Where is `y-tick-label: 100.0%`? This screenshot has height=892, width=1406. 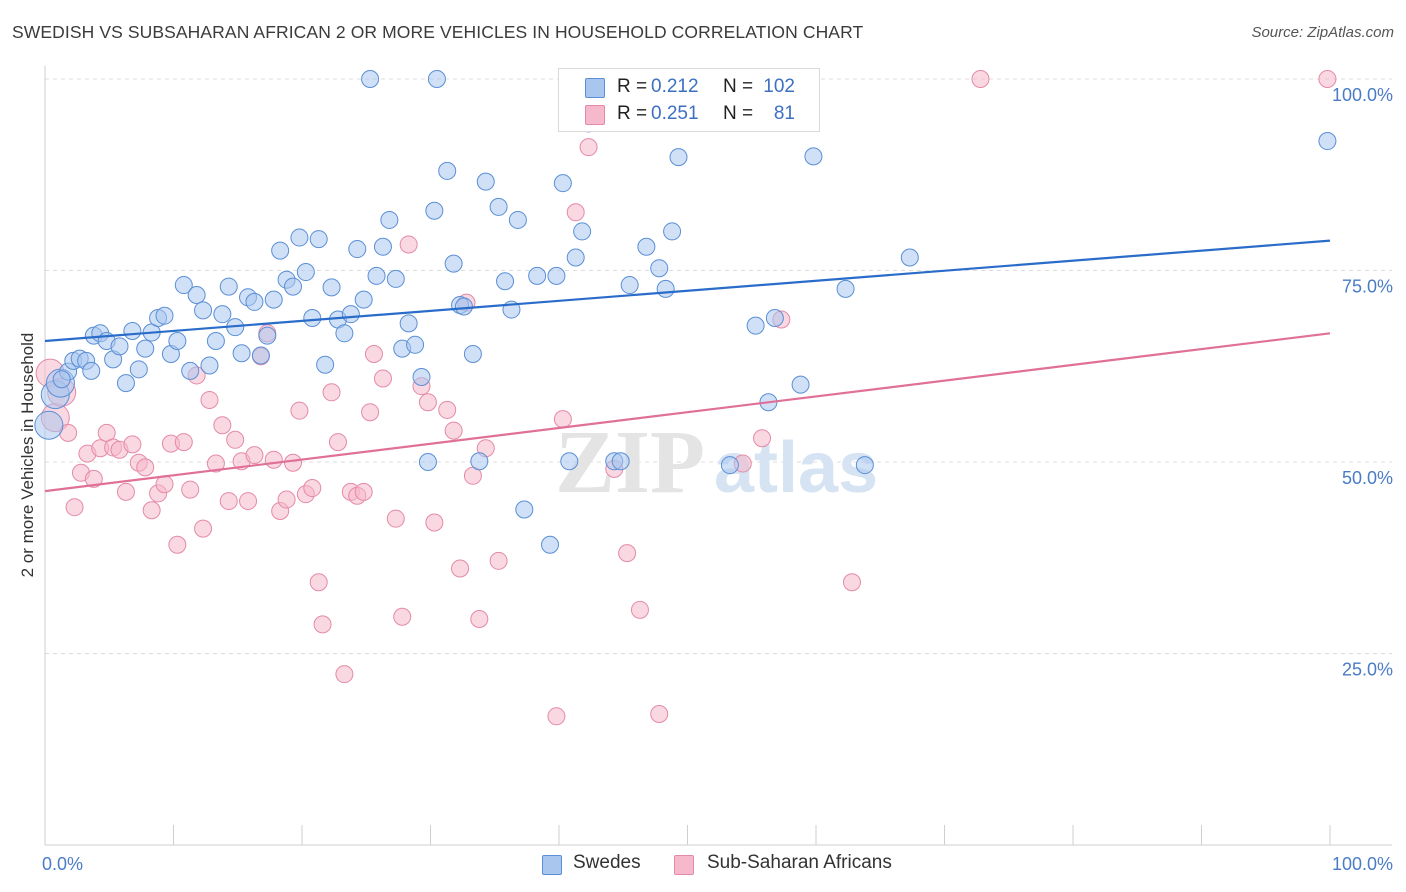
y-tick-label: 100.0% is located at coordinates (1362, 95).